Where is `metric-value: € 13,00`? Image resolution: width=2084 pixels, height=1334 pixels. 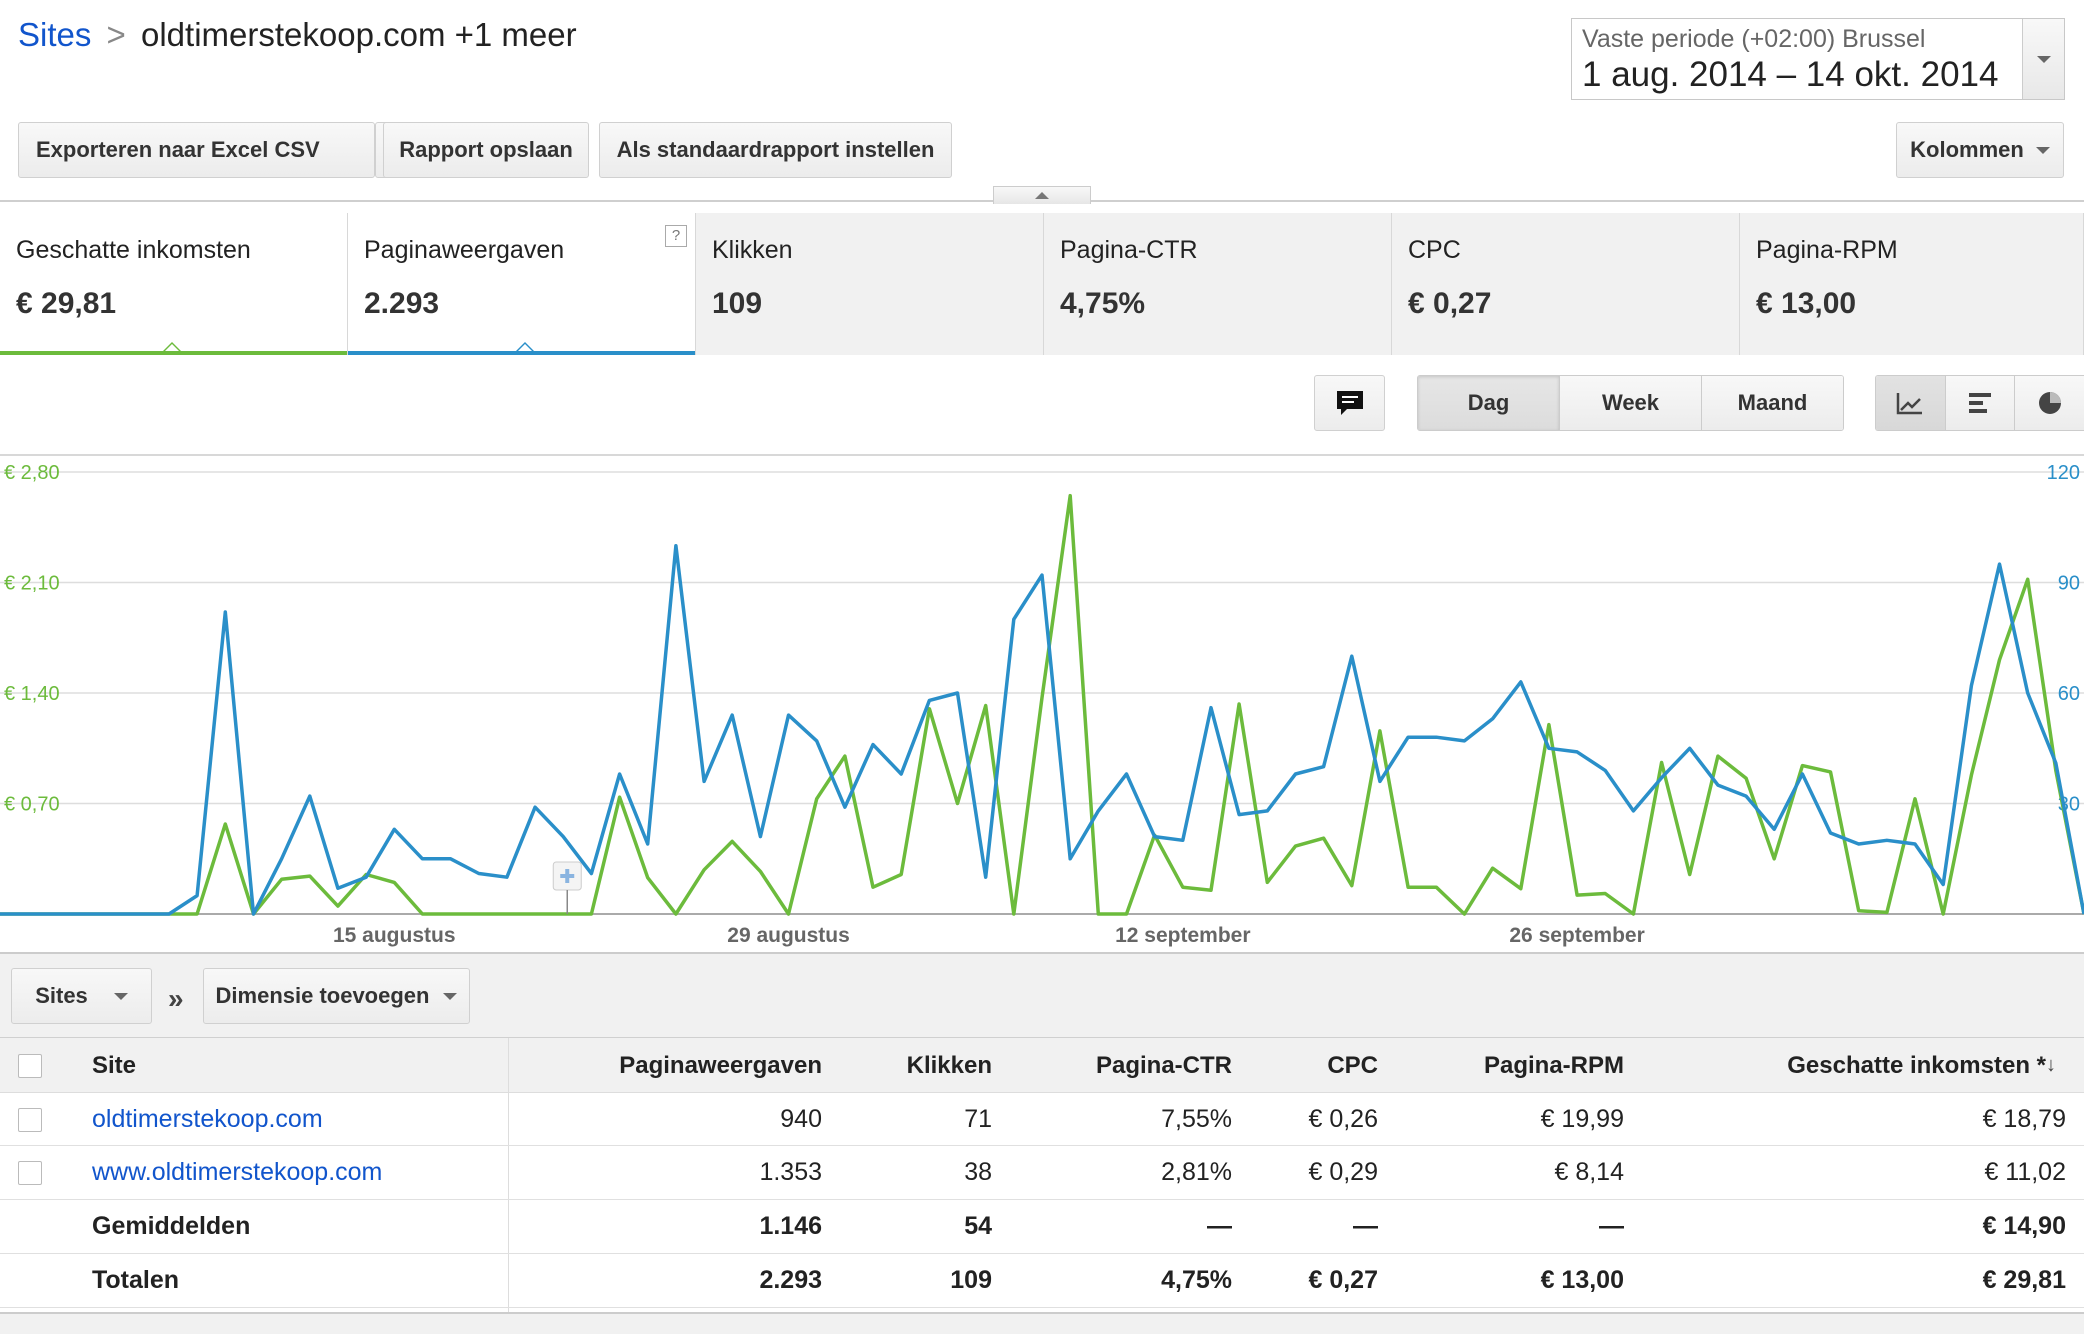 metric-value: € 13,00 is located at coordinates (1806, 303).